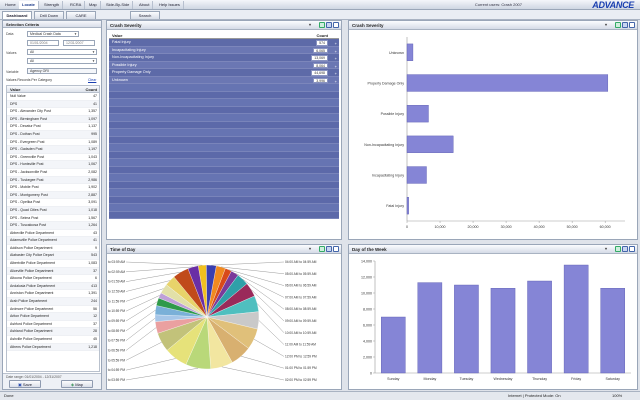 The height and width of the screenshot is (400, 640). What do you see at coordinates (53, 112) in the screenshot?
I see `table-row: DPS - Alexander City Post 1,357` at bounding box center [53, 112].